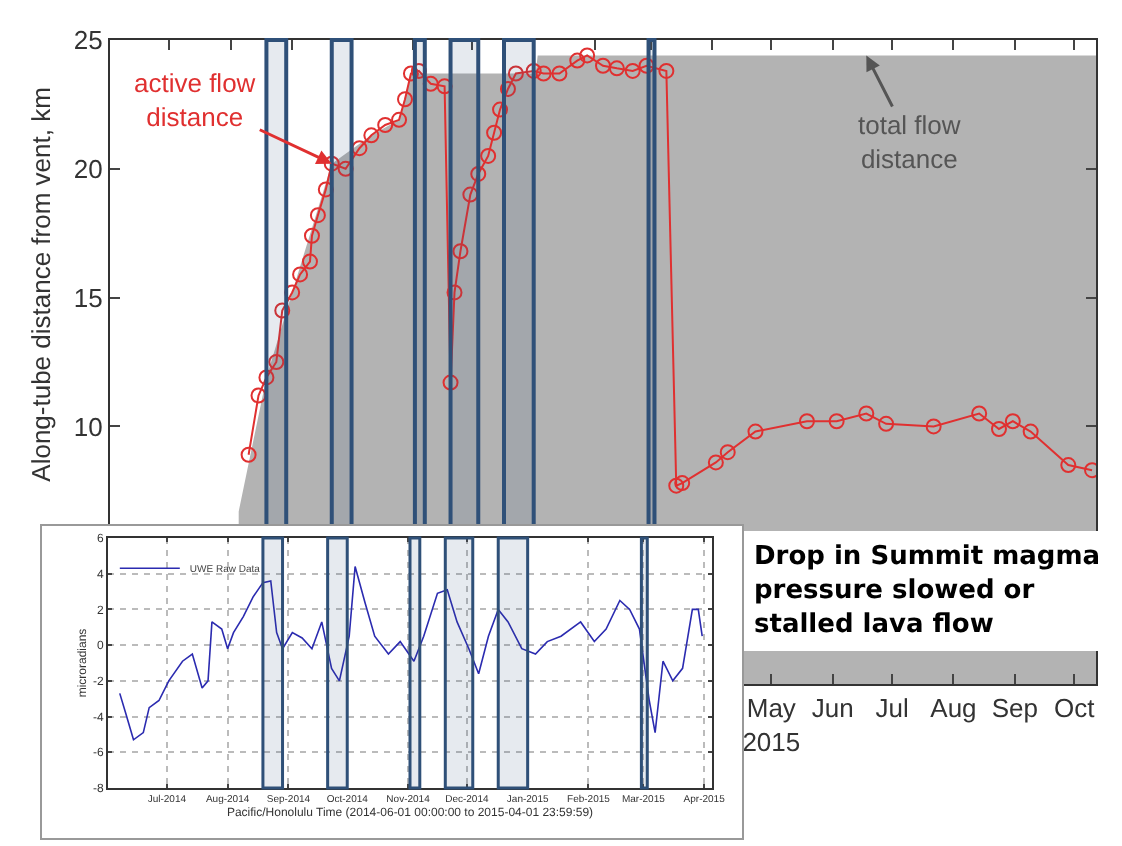 This screenshot has height=846, width=1122. I want to click on x-tick-label: Sep, so click(1014, 708).